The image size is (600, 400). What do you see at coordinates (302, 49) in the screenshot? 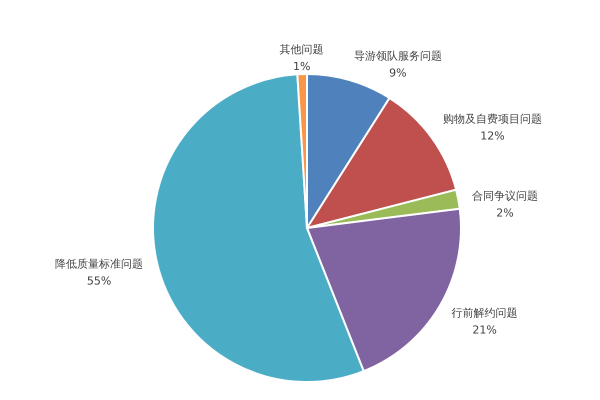
I see `slice-label: 其他问题` at bounding box center [302, 49].